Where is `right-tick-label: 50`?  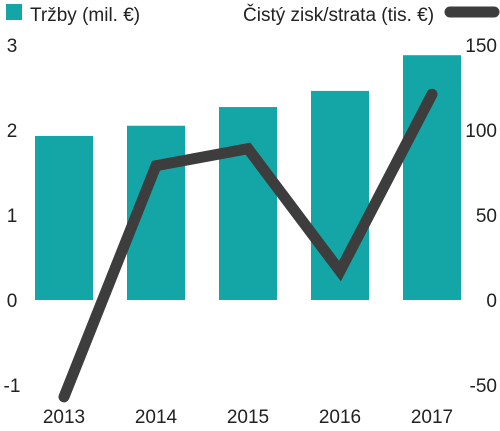
right-tick-label: 50 is located at coordinates (486, 216).